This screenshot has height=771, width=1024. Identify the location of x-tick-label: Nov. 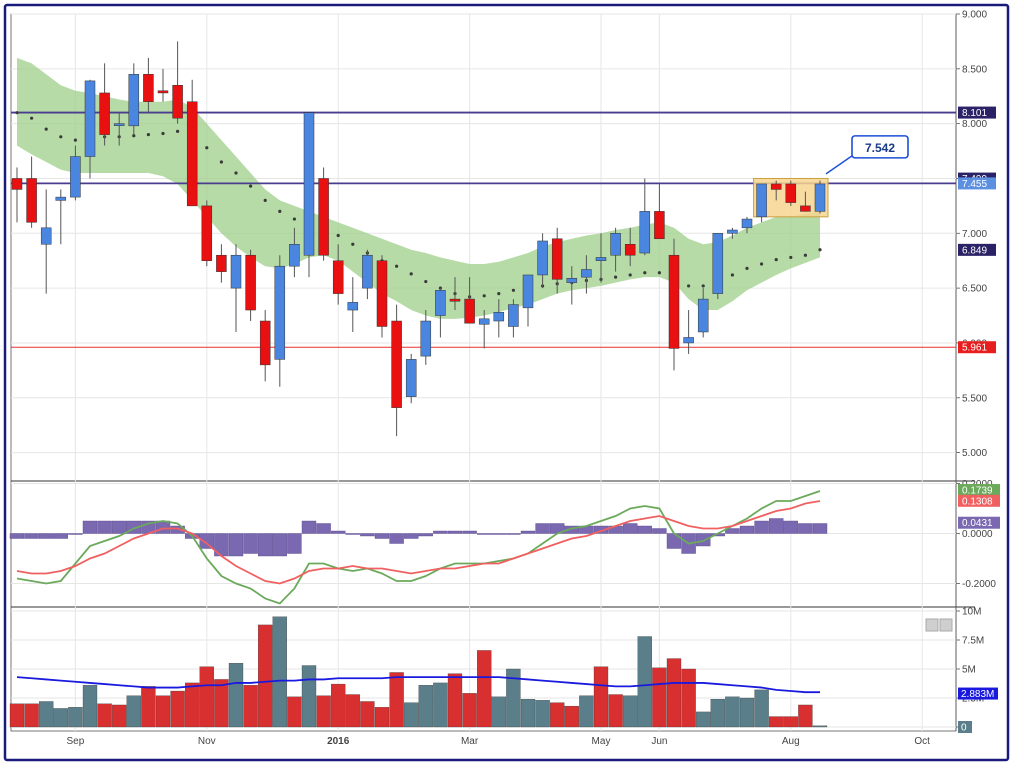
(207, 741).